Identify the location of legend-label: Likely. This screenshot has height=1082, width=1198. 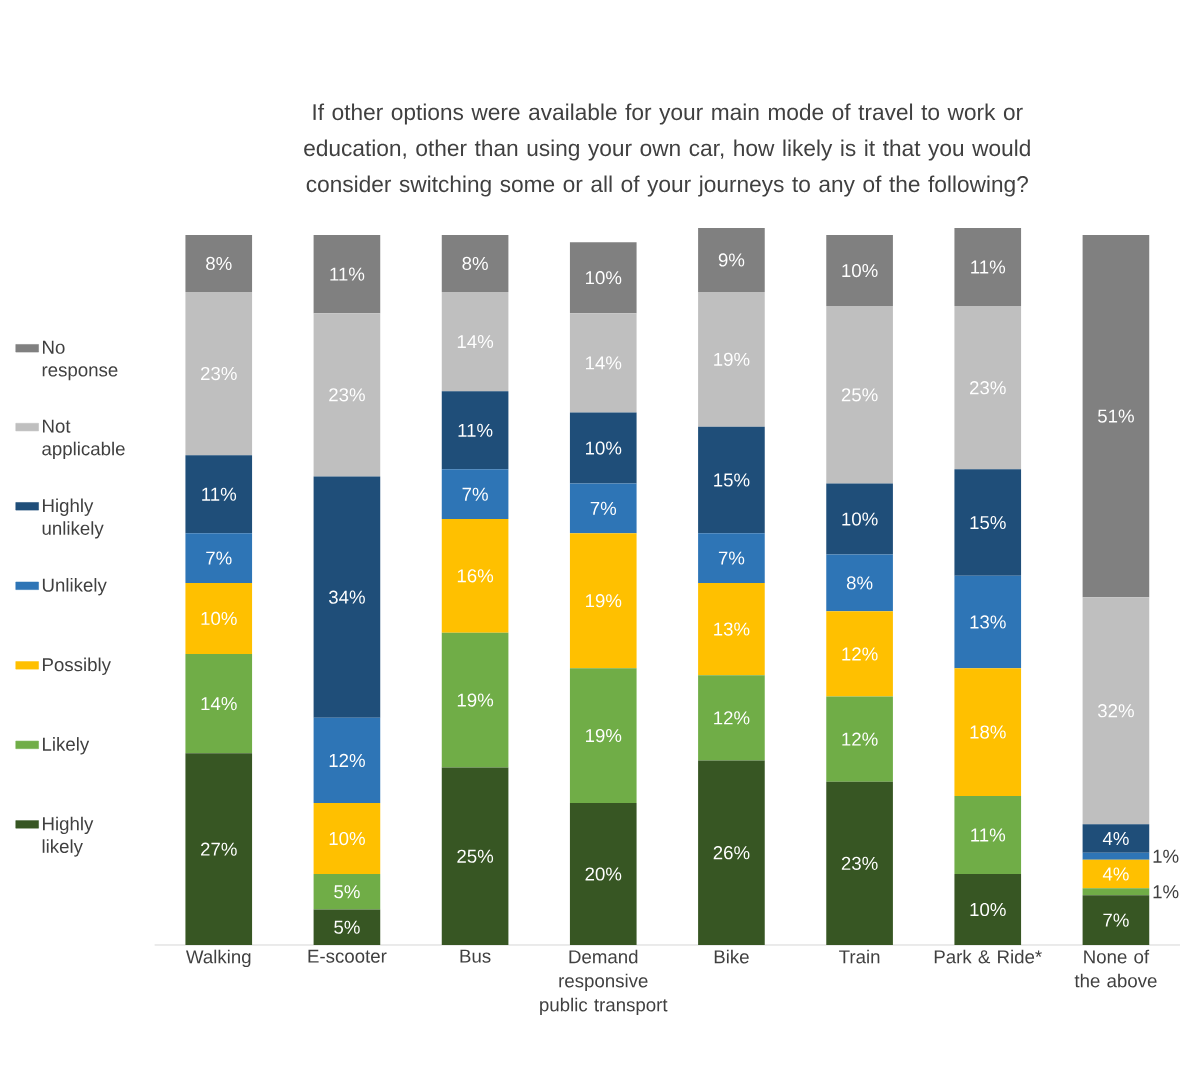
(66, 746).